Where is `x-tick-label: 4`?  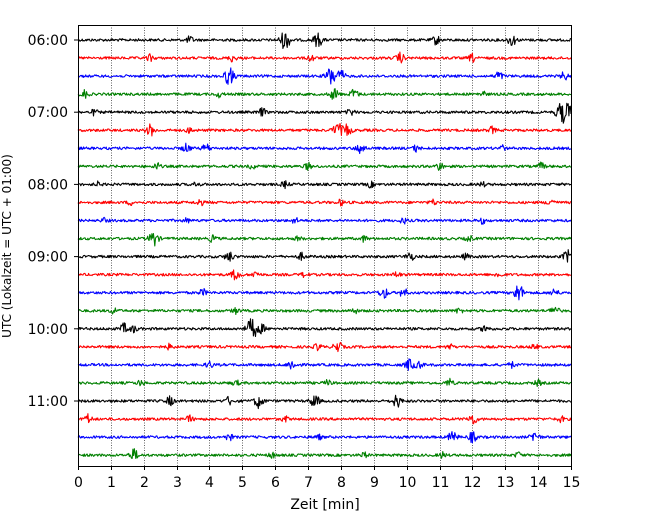
x-tick-label: 4 is located at coordinates (209, 483).